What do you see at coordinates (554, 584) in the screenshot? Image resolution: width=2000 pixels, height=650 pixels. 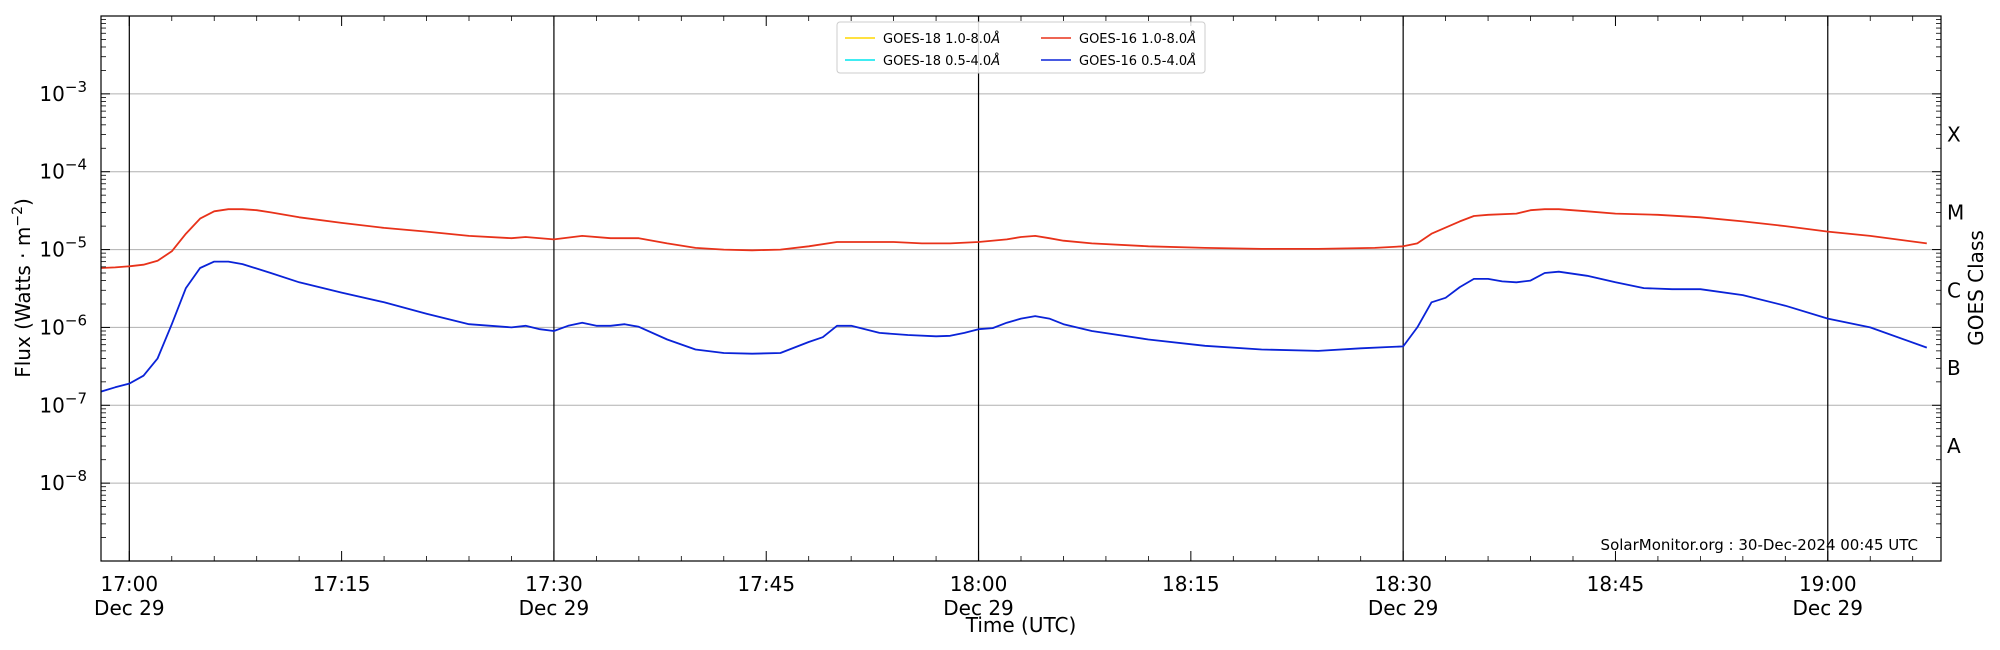 I see `x-tick-label: 17:30` at bounding box center [554, 584].